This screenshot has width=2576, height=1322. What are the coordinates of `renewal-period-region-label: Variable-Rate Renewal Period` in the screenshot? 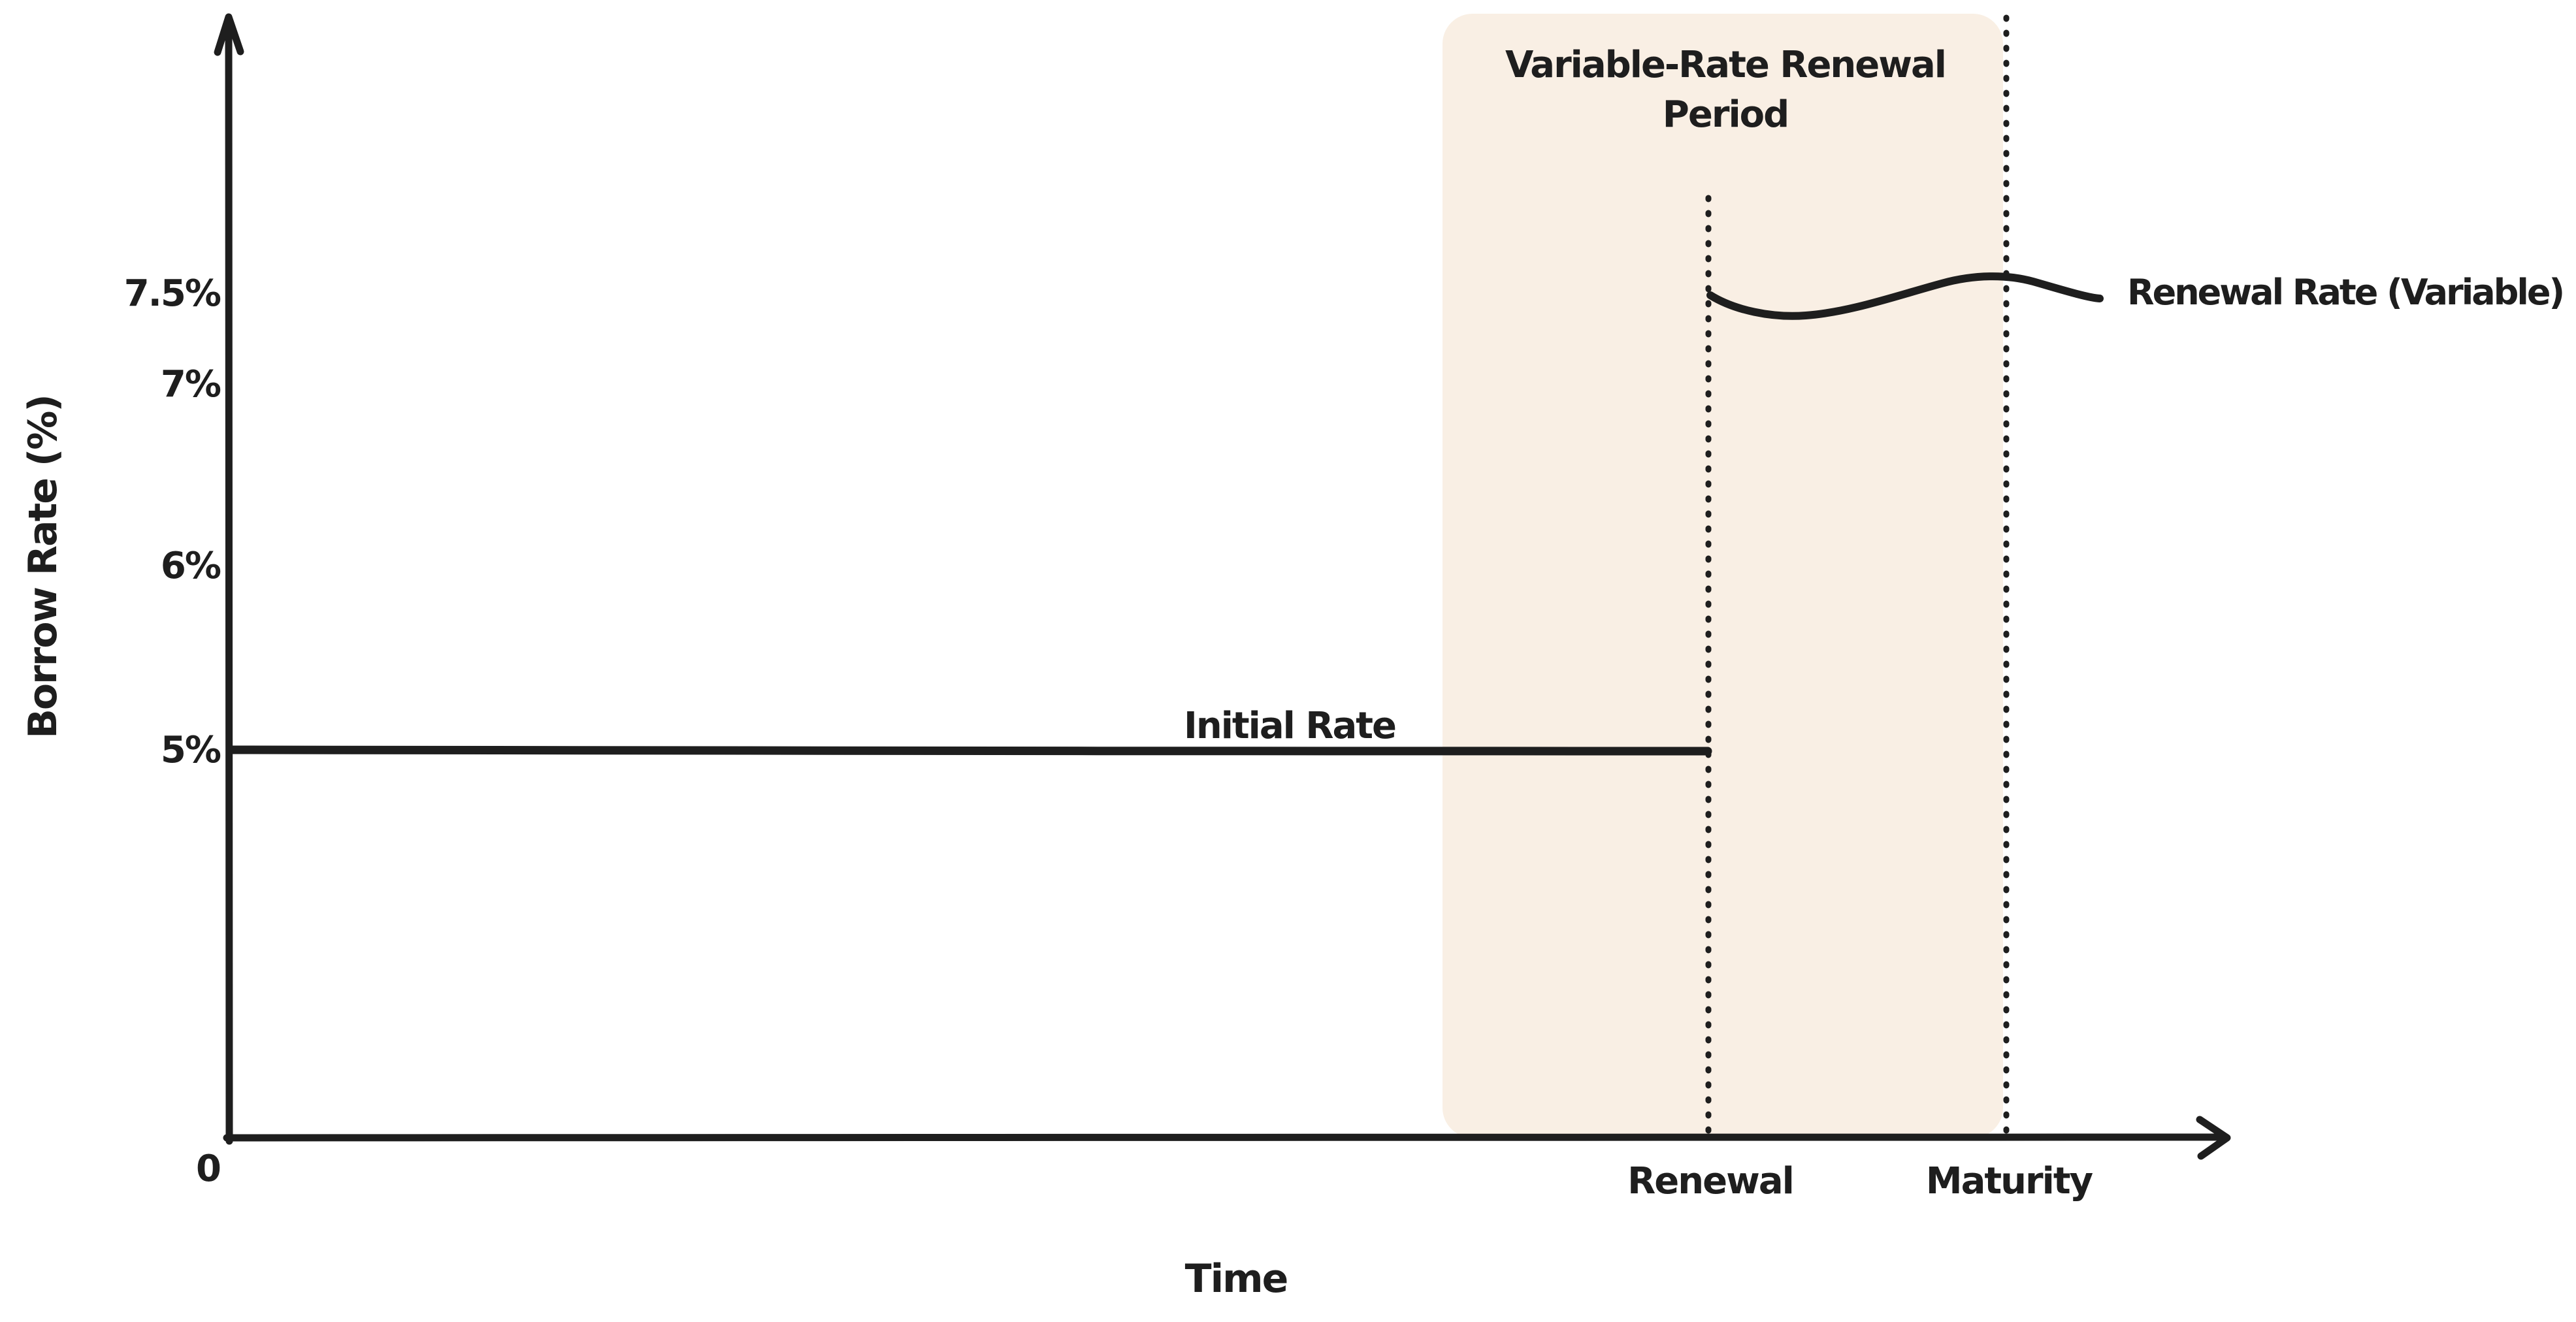 It's located at (1726, 90).